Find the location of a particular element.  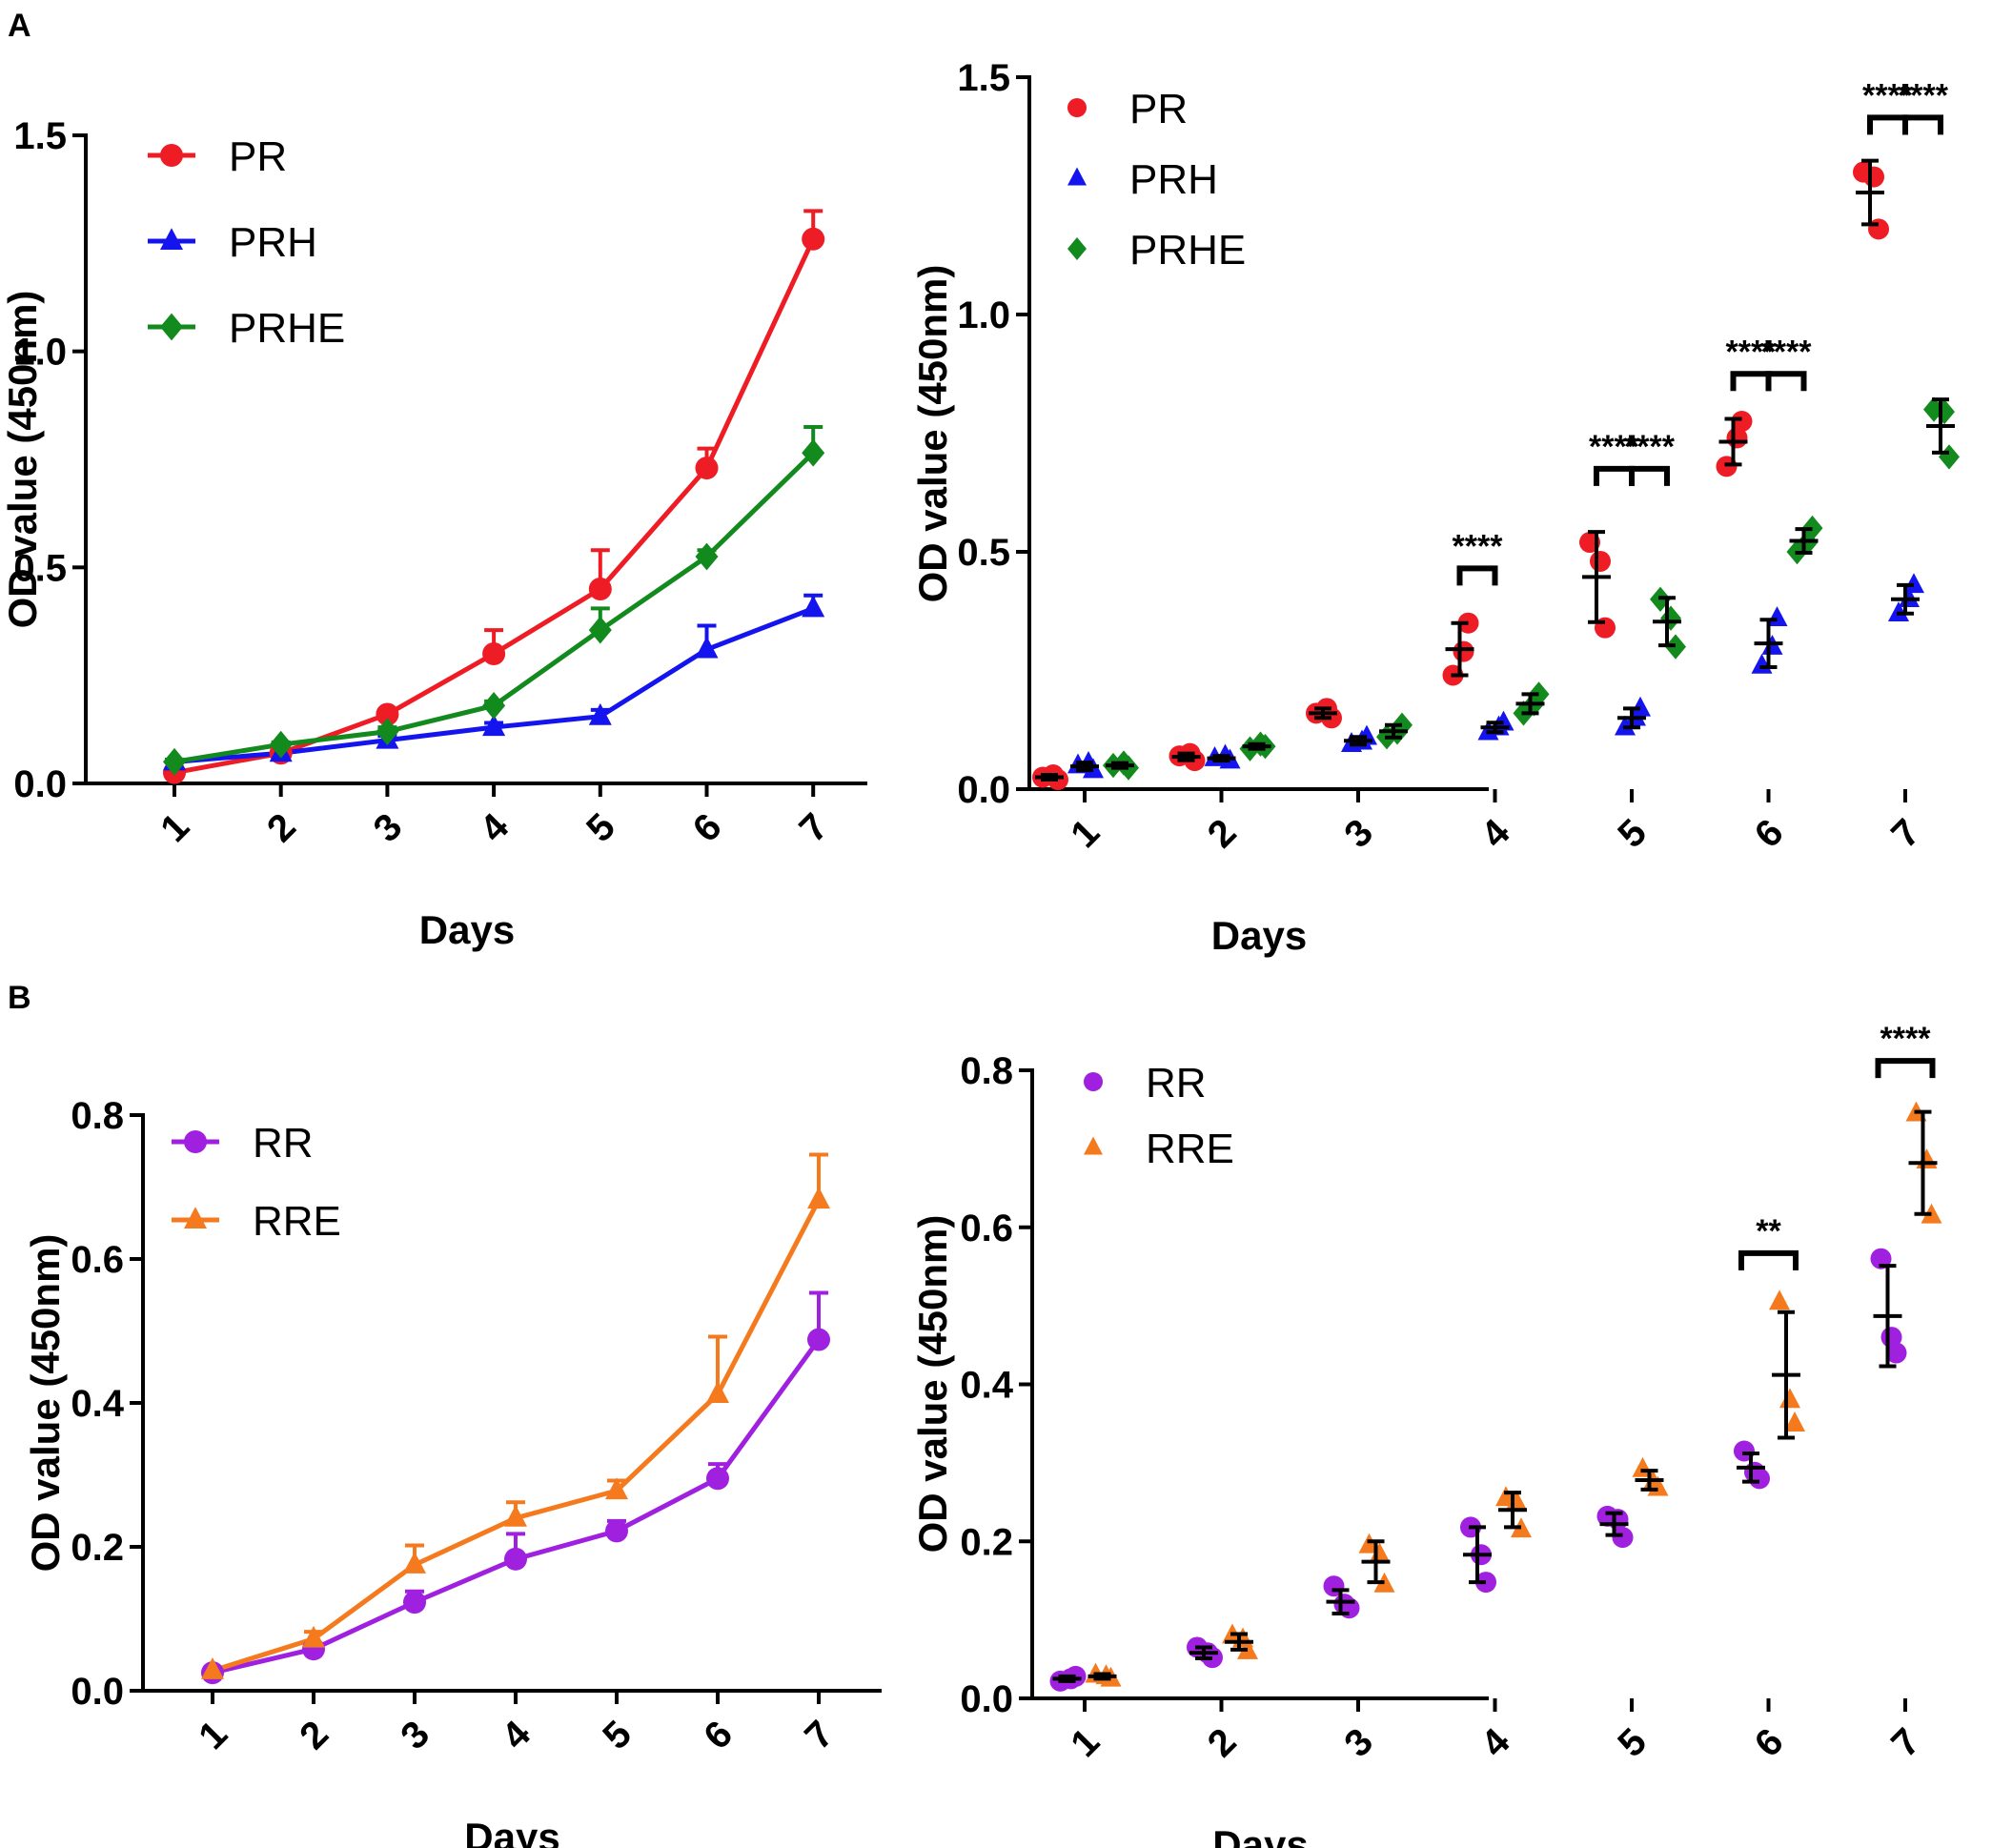

series-line-rre is located at coordinates (517, 1436).